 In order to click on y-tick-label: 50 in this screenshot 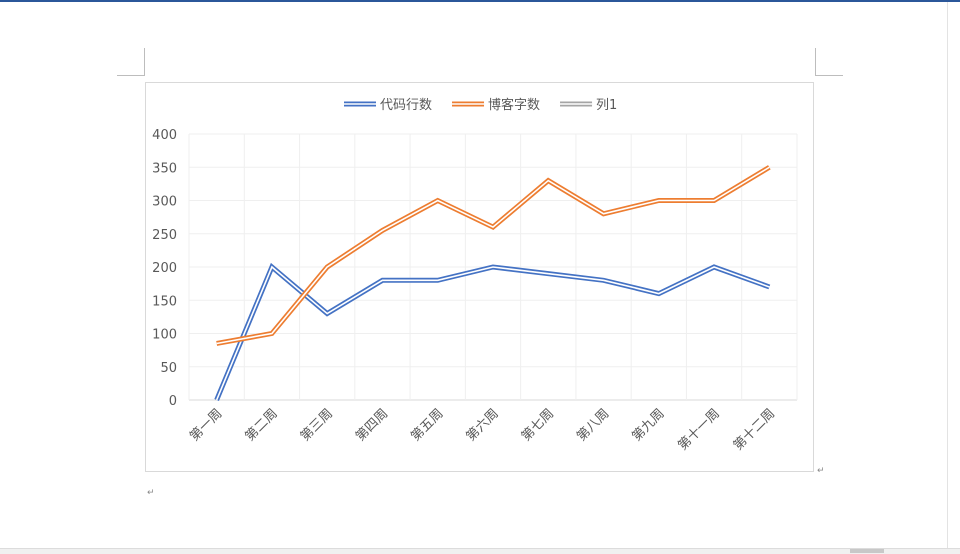, I will do `click(168, 368)`.